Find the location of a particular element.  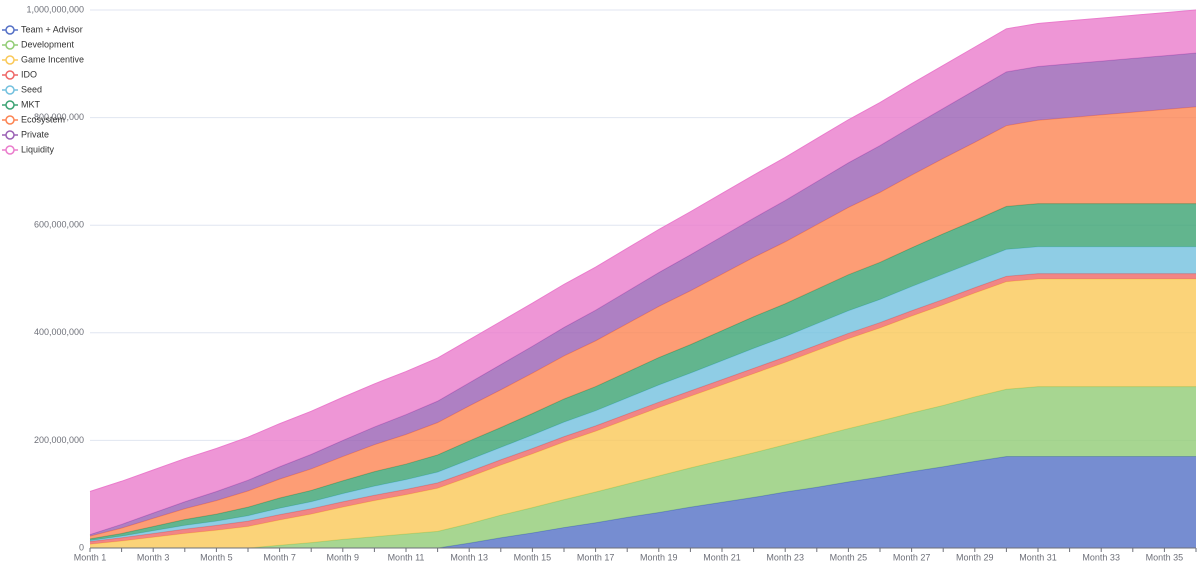

x-tick-label: Month 23 is located at coordinates (785, 557).